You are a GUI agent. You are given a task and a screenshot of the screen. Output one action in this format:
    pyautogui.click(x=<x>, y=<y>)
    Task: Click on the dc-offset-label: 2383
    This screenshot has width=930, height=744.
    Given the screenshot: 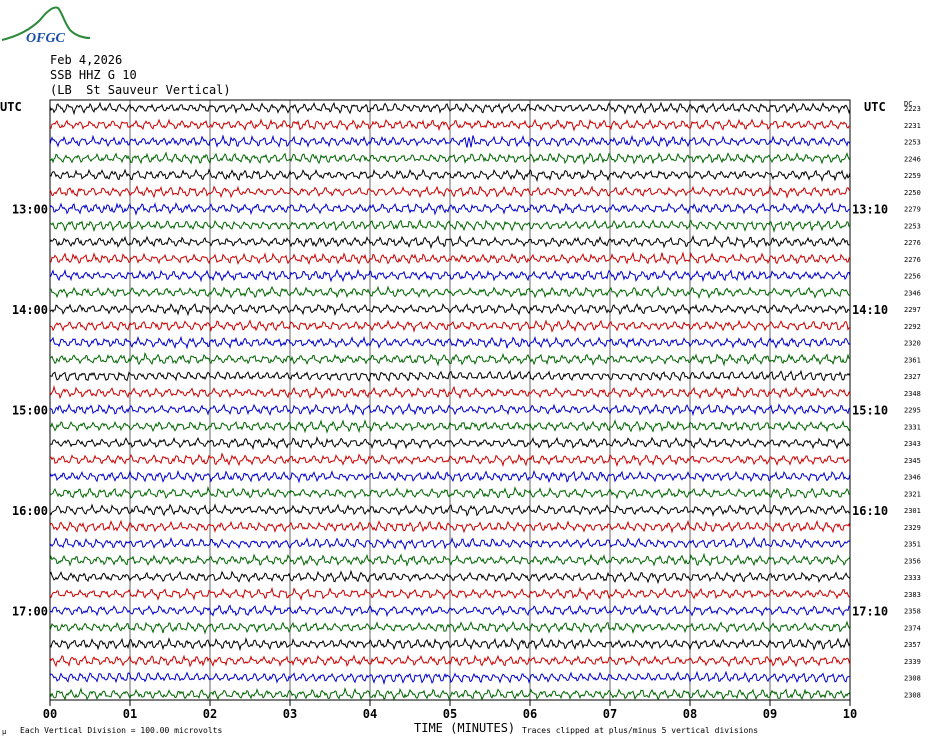 What is the action you would take?
    pyautogui.click(x=912, y=595)
    